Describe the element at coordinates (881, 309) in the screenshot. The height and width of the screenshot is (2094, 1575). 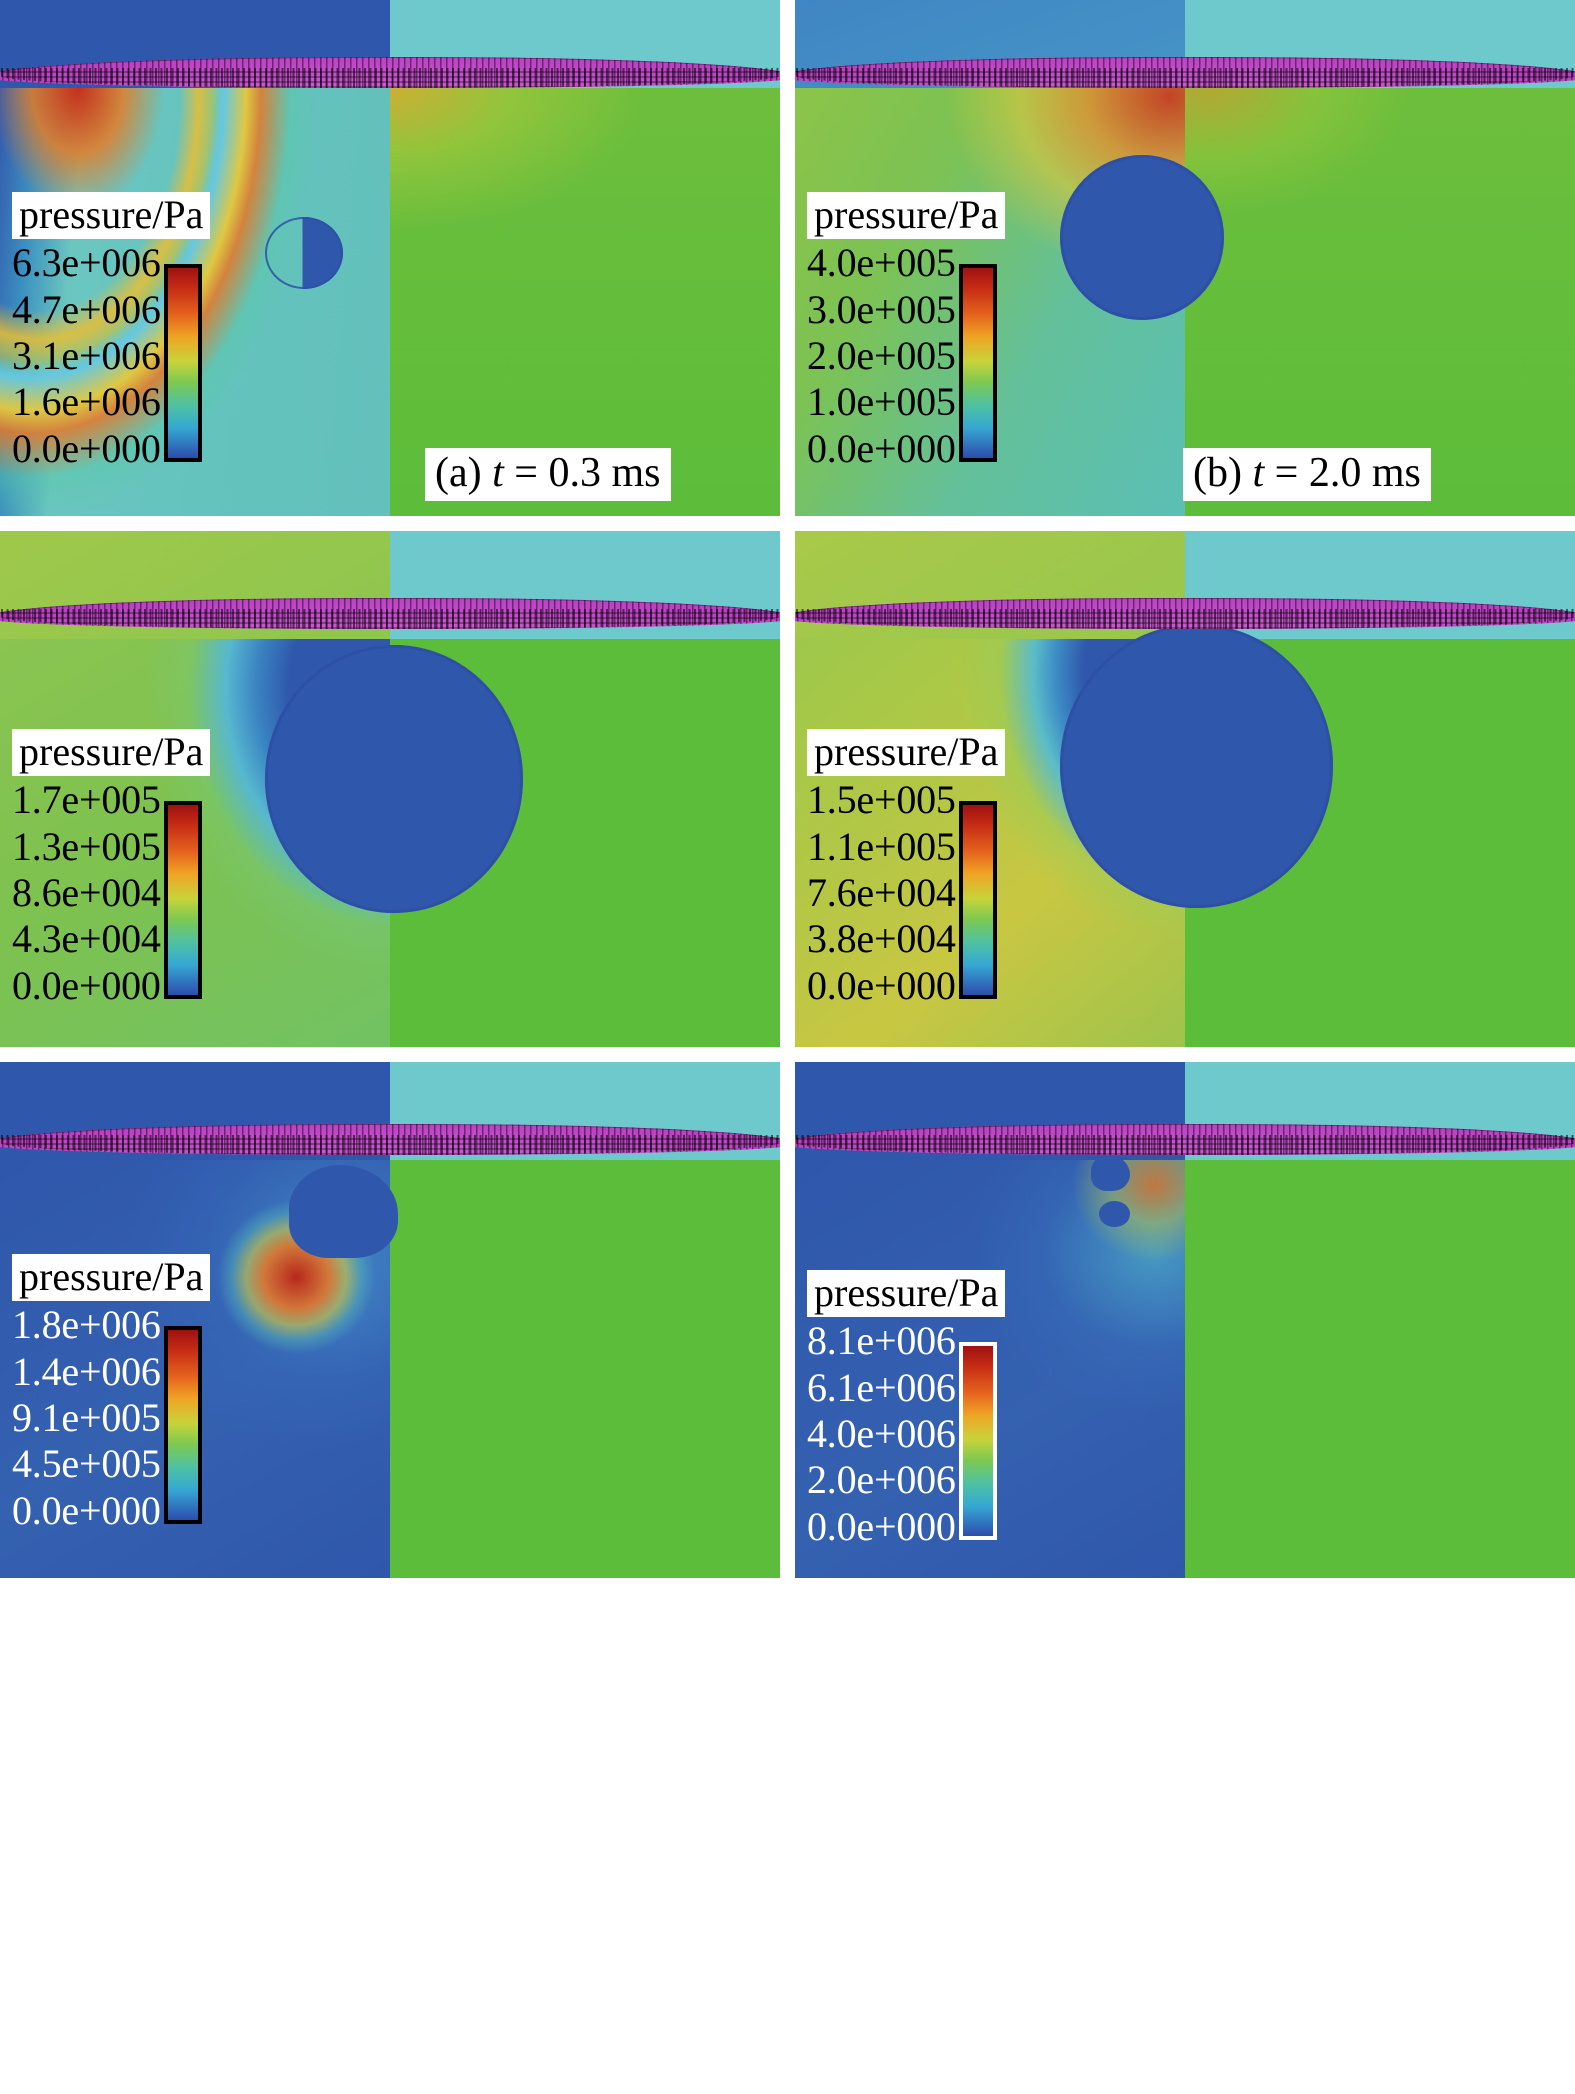
I see `legend-tick: 3.0e+005` at that location.